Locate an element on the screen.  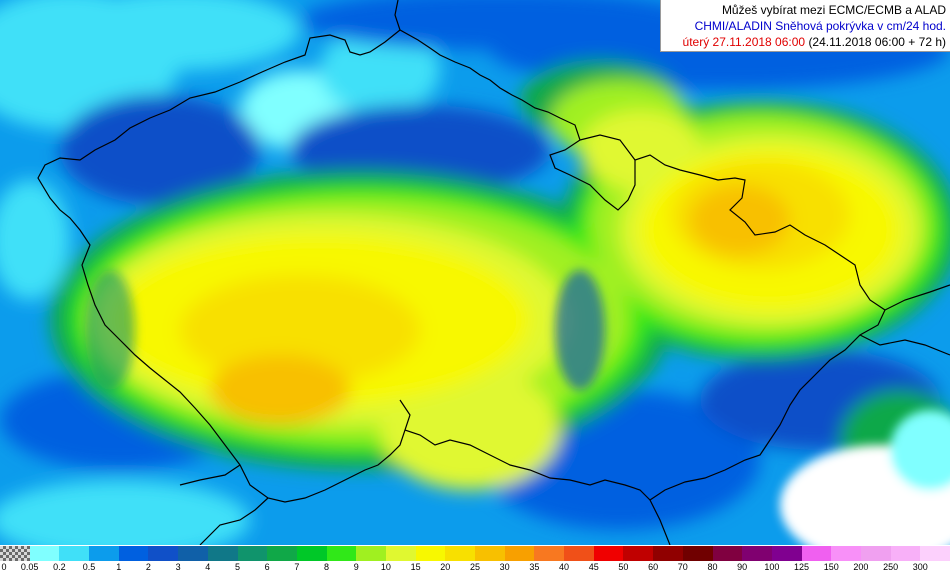
legend-color-bar is located at coordinates (475, 553).